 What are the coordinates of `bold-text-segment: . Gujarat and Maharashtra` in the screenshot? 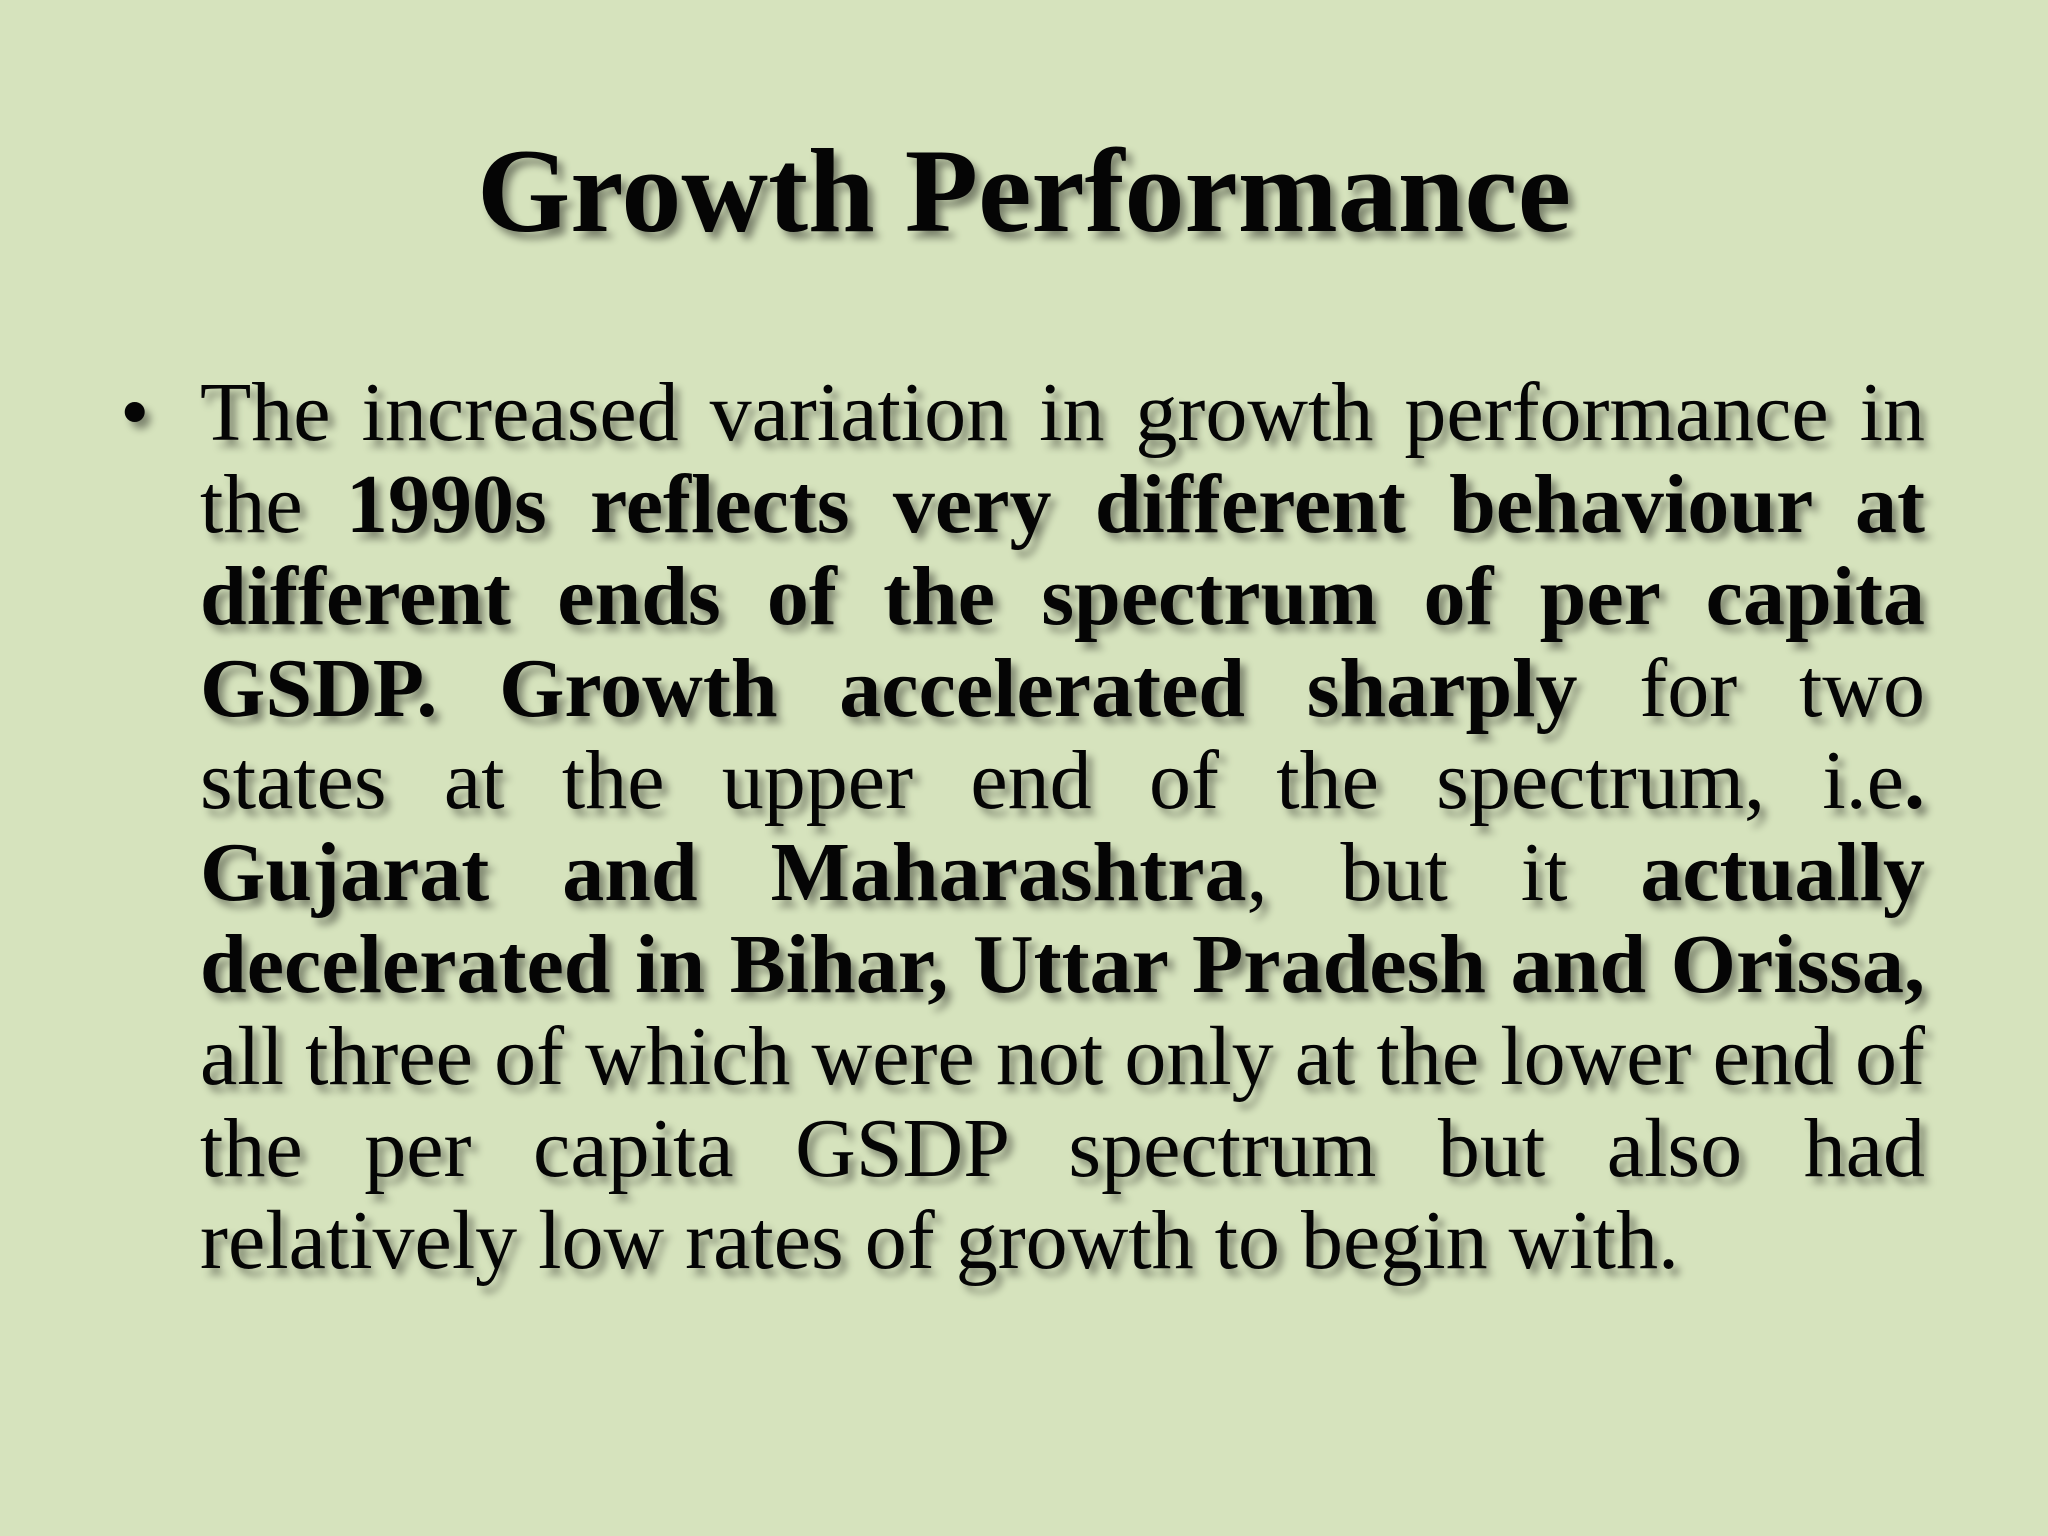 It's located at (1062, 826).